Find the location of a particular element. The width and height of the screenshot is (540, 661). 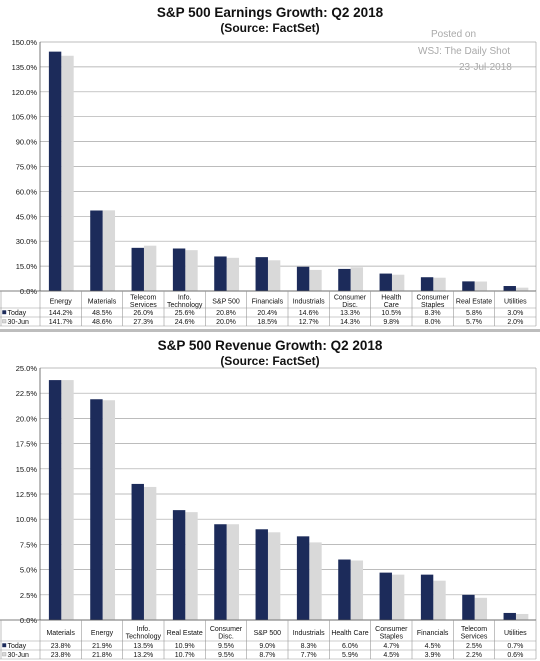

y-tick-label: 75.0% is located at coordinates (27, 167).